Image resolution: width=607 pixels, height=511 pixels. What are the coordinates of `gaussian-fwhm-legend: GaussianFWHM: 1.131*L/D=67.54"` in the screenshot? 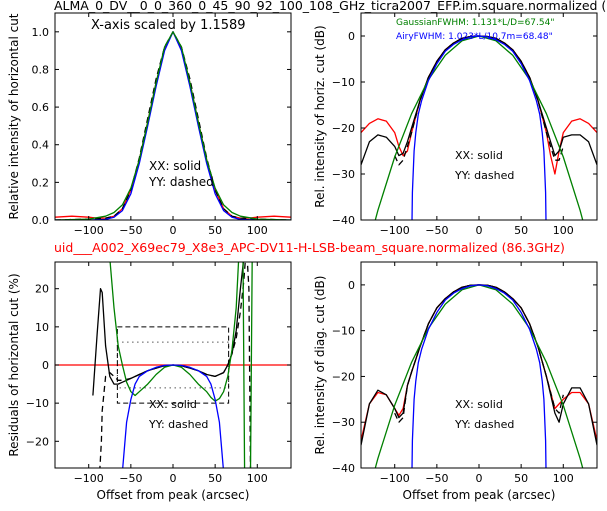 It's located at (475, 23).